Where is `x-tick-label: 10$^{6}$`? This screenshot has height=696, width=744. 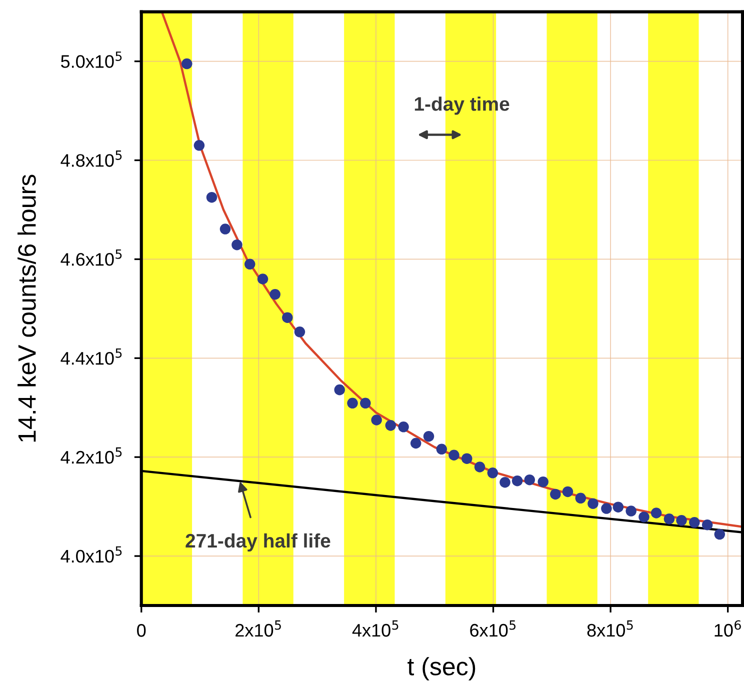 x-tick-label: 10$^{6}$ is located at coordinates (727, 628).